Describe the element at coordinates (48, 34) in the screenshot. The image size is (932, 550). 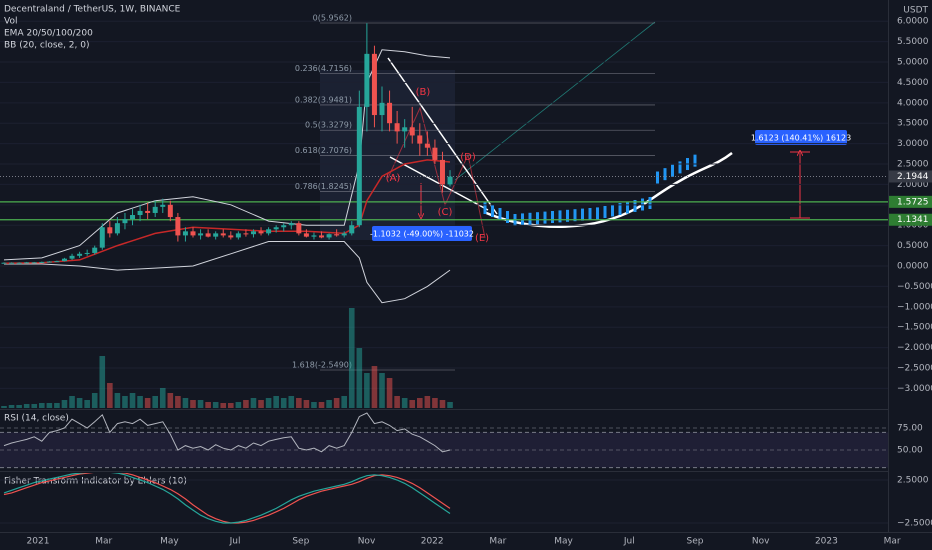
I see `ema-label: EMA 20/50/100/200` at that location.